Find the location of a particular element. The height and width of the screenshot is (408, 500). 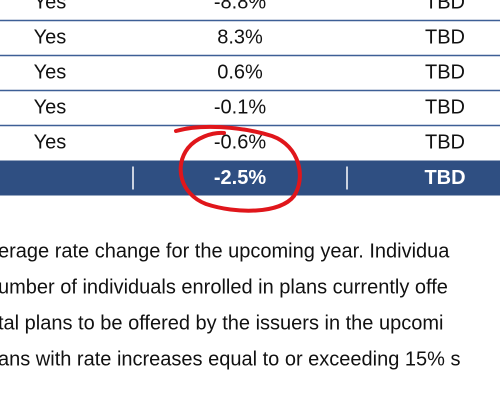

table-cell: 8.3% is located at coordinates (240, 37).